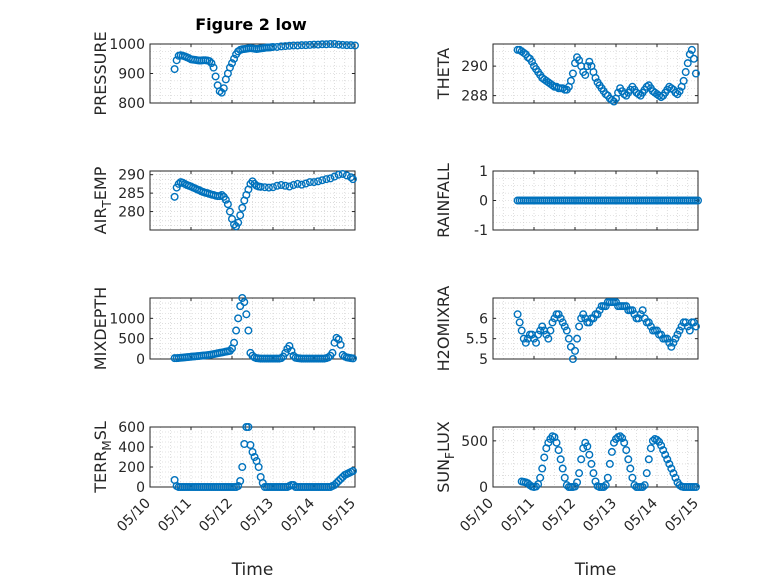 The width and height of the screenshot is (778, 583). What do you see at coordinates (483, 360) in the screenshot?
I see `h2omixra-ytick-label: 5` at bounding box center [483, 360].